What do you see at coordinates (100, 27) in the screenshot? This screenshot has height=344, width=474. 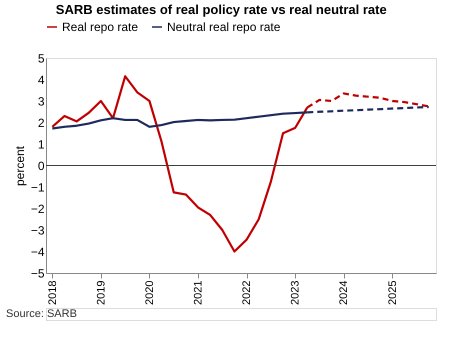 I see `legend-label: Real repo rate` at bounding box center [100, 27].